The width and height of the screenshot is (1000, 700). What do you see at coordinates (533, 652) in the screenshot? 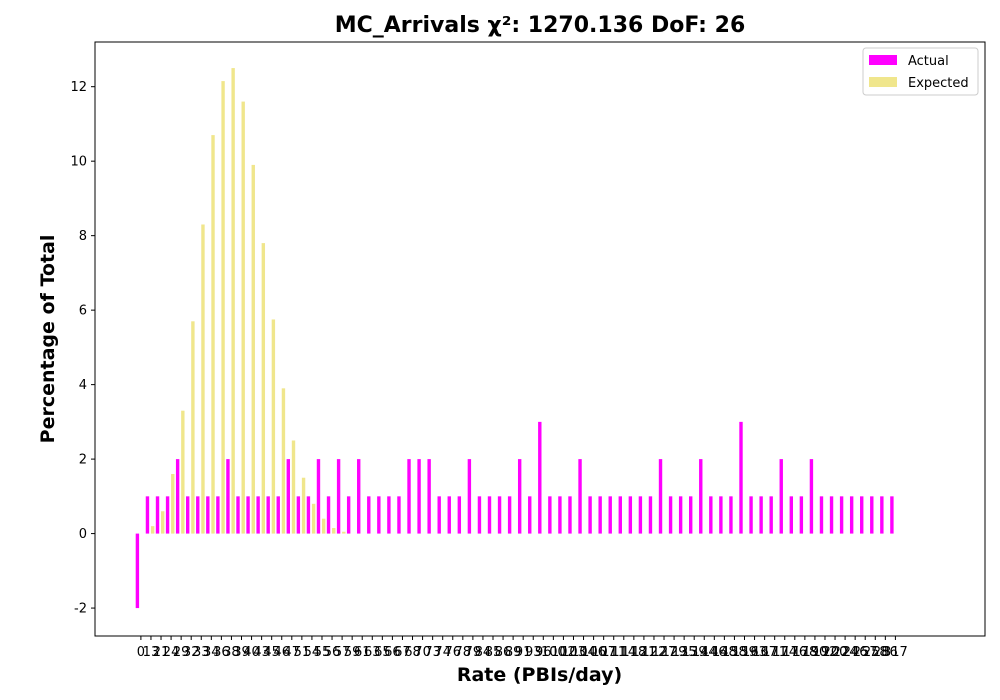
I see `x-tick-label: 93` at bounding box center [533, 652].